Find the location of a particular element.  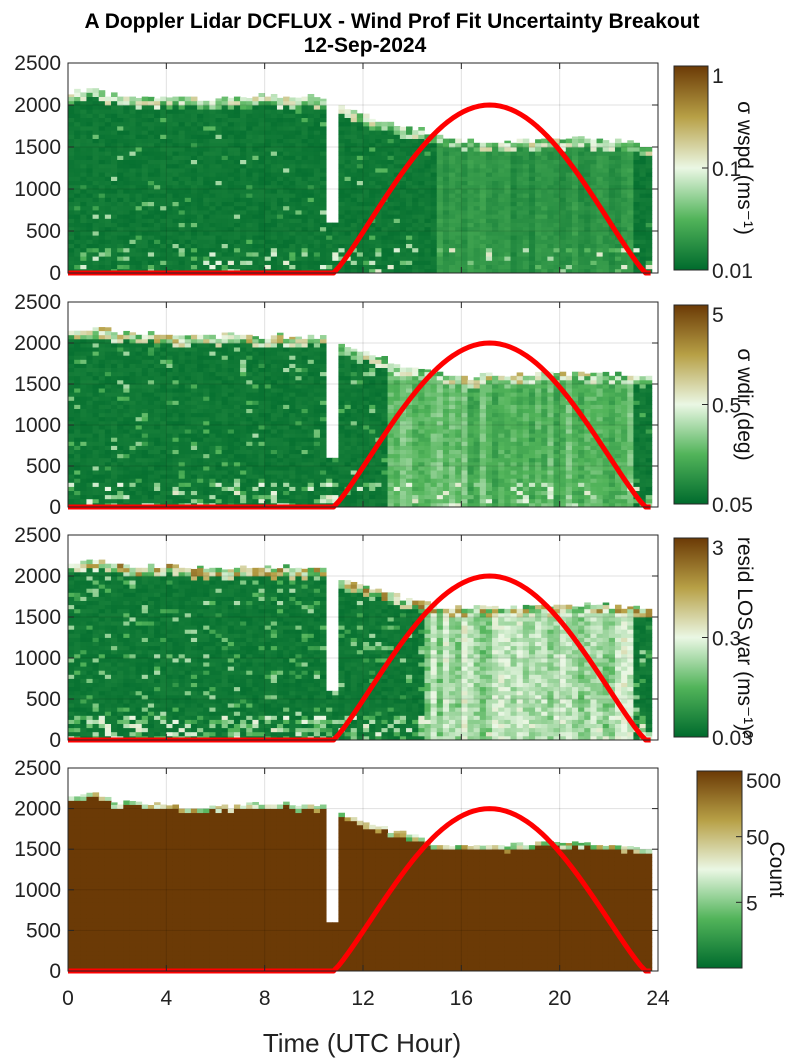

heatmap is located at coordinates (360, 417).